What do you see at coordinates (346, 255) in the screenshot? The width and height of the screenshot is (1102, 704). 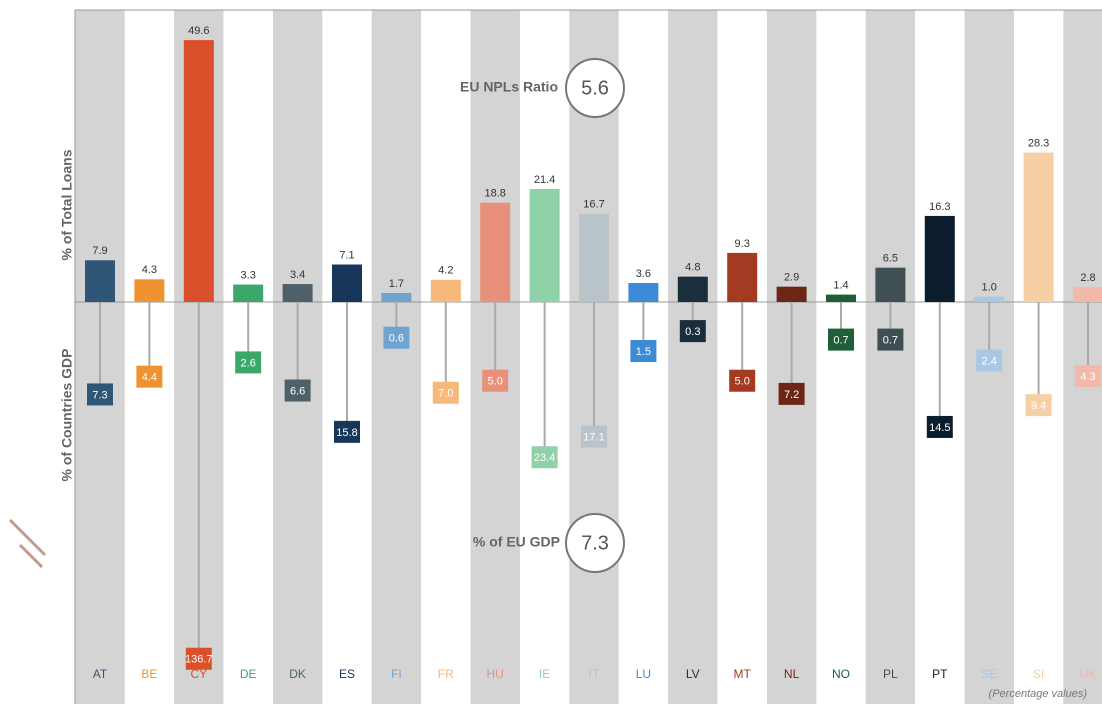 I see `bar-label: 7.1` at bounding box center [346, 255].